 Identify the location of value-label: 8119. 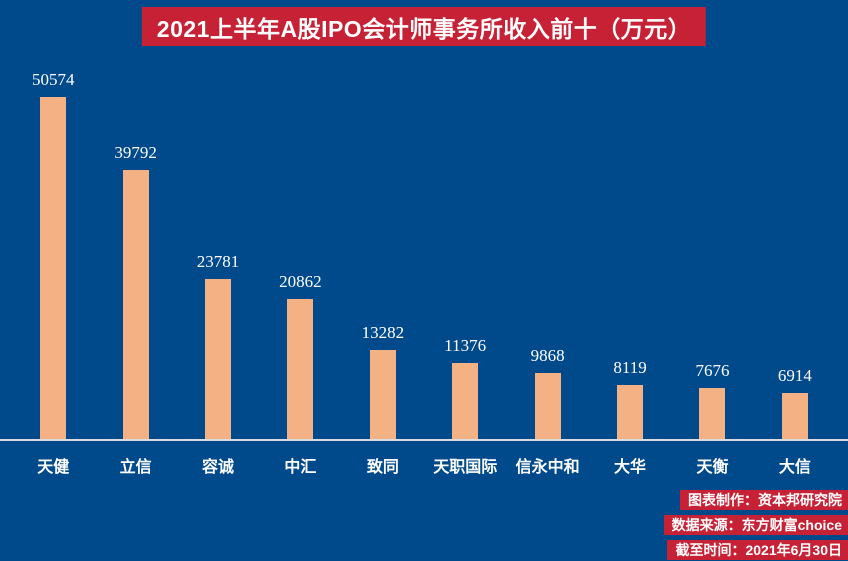
(630, 367).